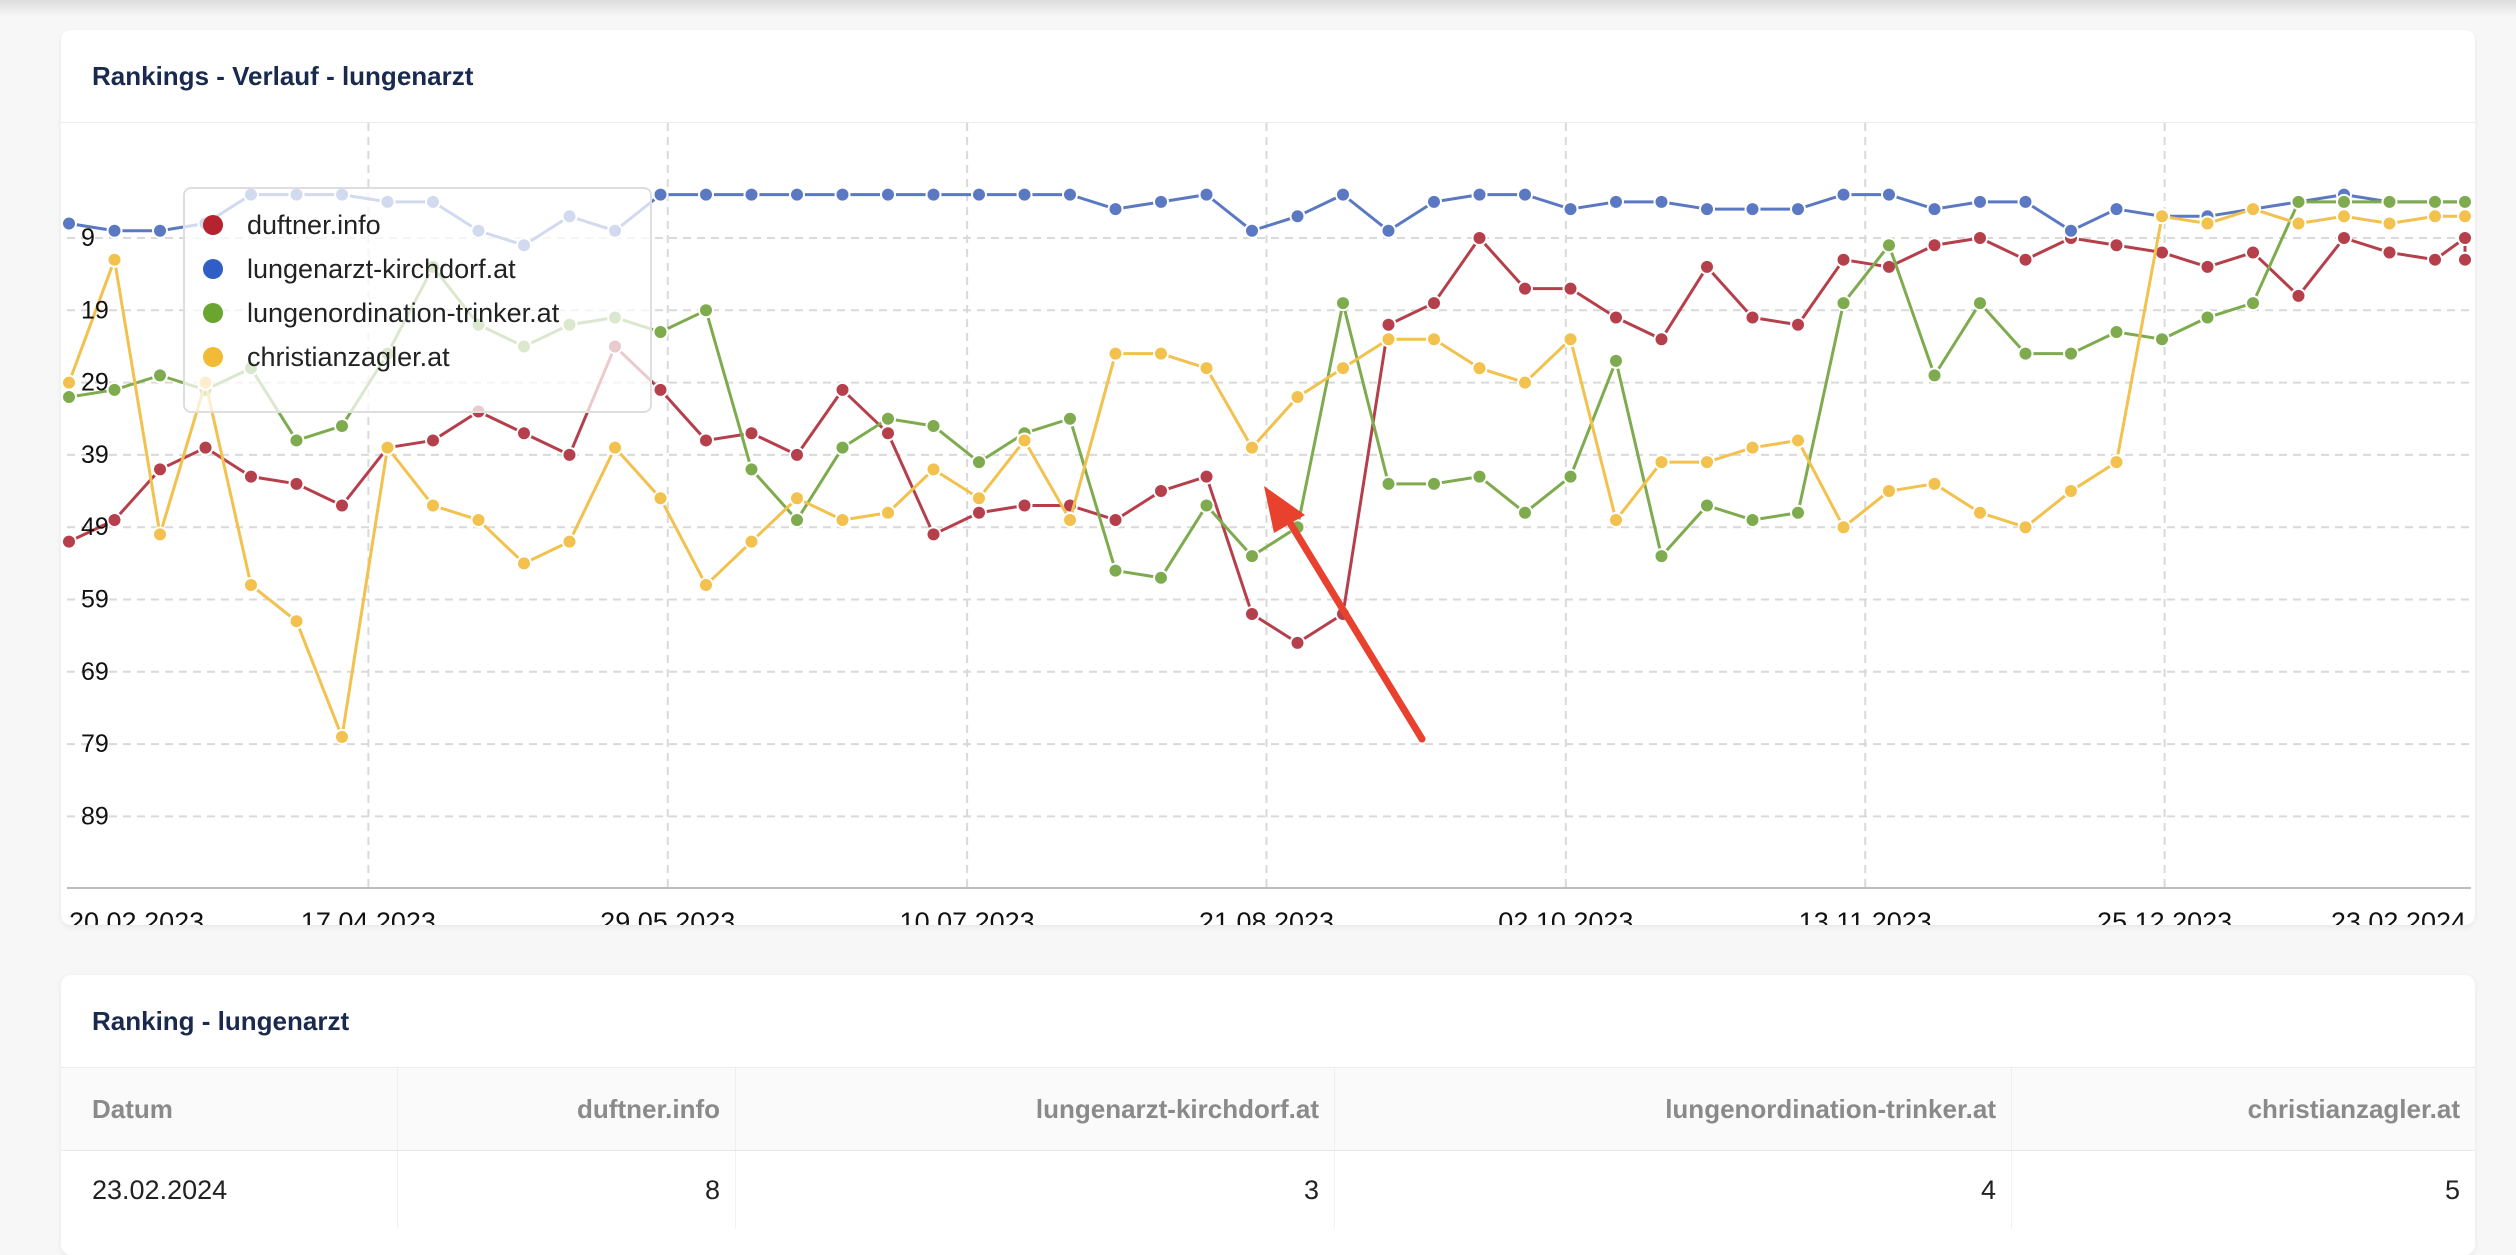 The image size is (2516, 1255). What do you see at coordinates (1673, 1109) in the screenshot?
I see `column-header-trinker: lungenordination-trinker.at` at bounding box center [1673, 1109].